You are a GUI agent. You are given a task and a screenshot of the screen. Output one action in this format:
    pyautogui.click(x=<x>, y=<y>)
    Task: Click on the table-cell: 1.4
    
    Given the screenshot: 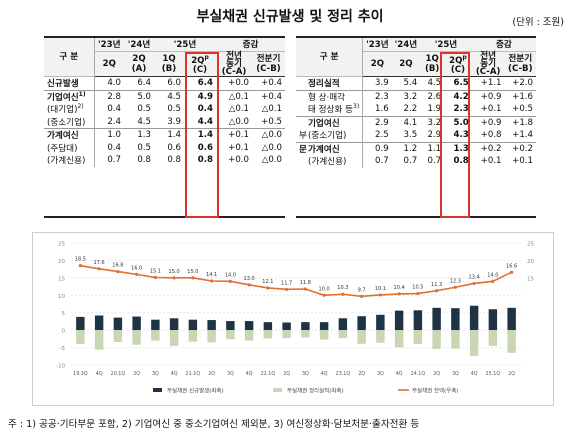 What is the action you would take?
    pyautogui.click(x=200, y=135)
    